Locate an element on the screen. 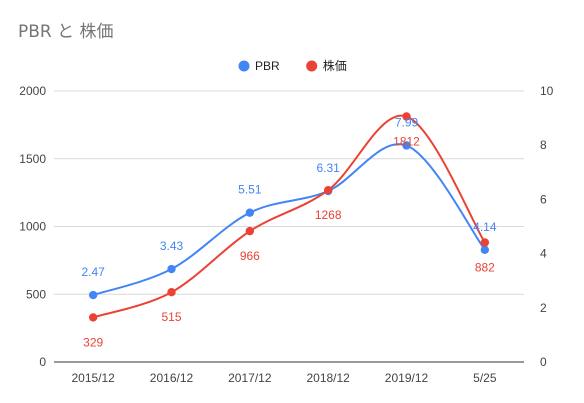 This screenshot has height=403, width=584. right-tick-label: 6 is located at coordinates (543, 199).